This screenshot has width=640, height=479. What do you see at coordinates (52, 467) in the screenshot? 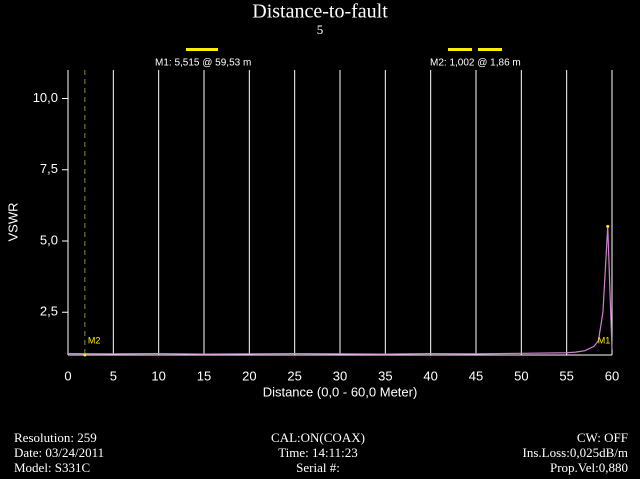
I see `info-text: Model: S331C` at bounding box center [52, 467].